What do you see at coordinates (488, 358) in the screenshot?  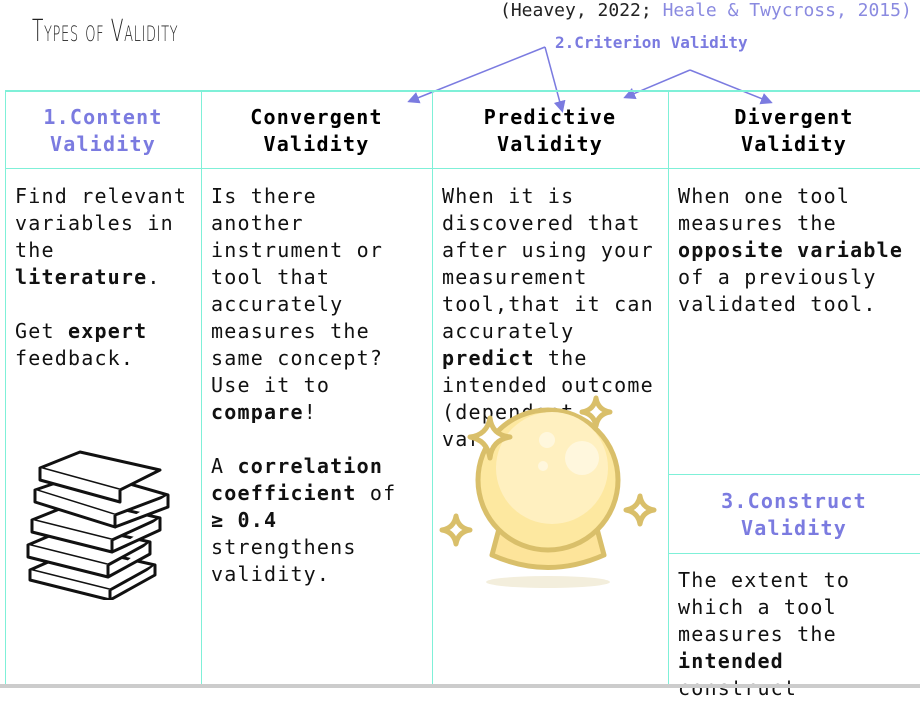 I see `emphasis-text: predict` at bounding box center [488, 358].